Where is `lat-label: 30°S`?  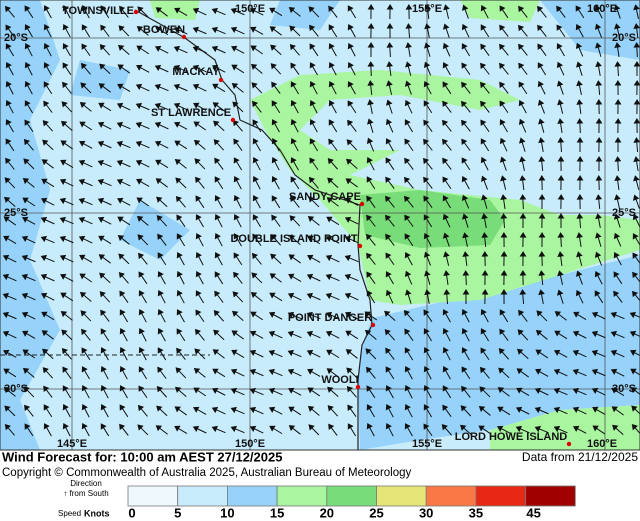 lat-label: 30°S is located at coordinates (624, 389).